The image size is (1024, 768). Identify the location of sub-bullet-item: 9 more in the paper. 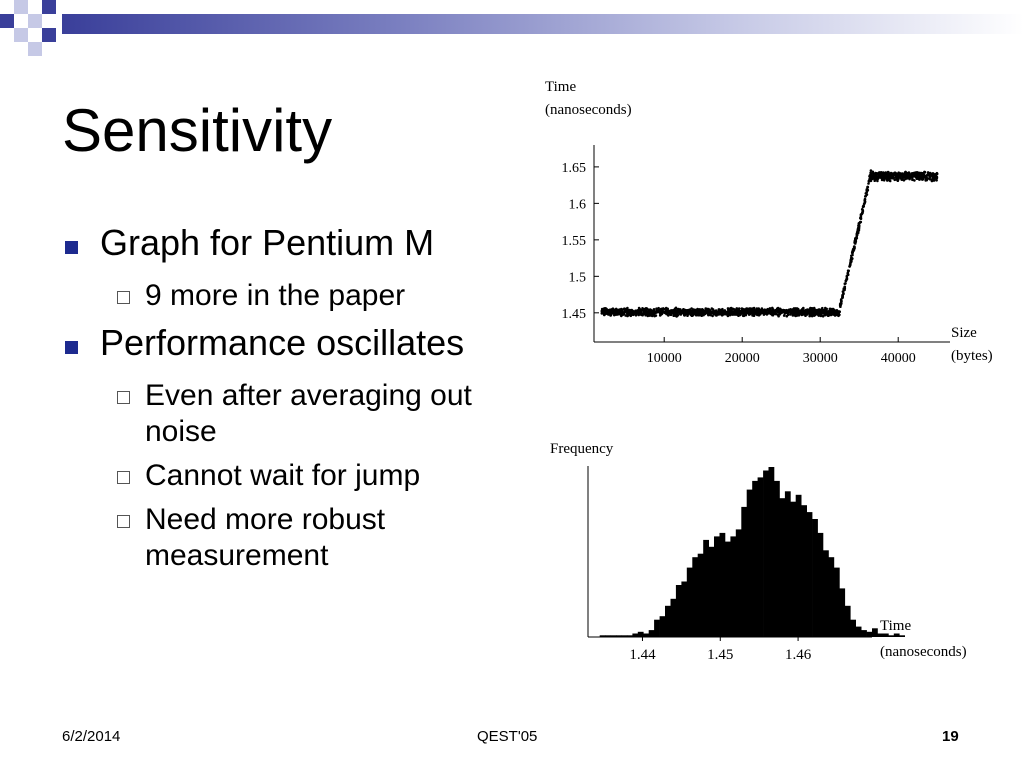
(282, 296).